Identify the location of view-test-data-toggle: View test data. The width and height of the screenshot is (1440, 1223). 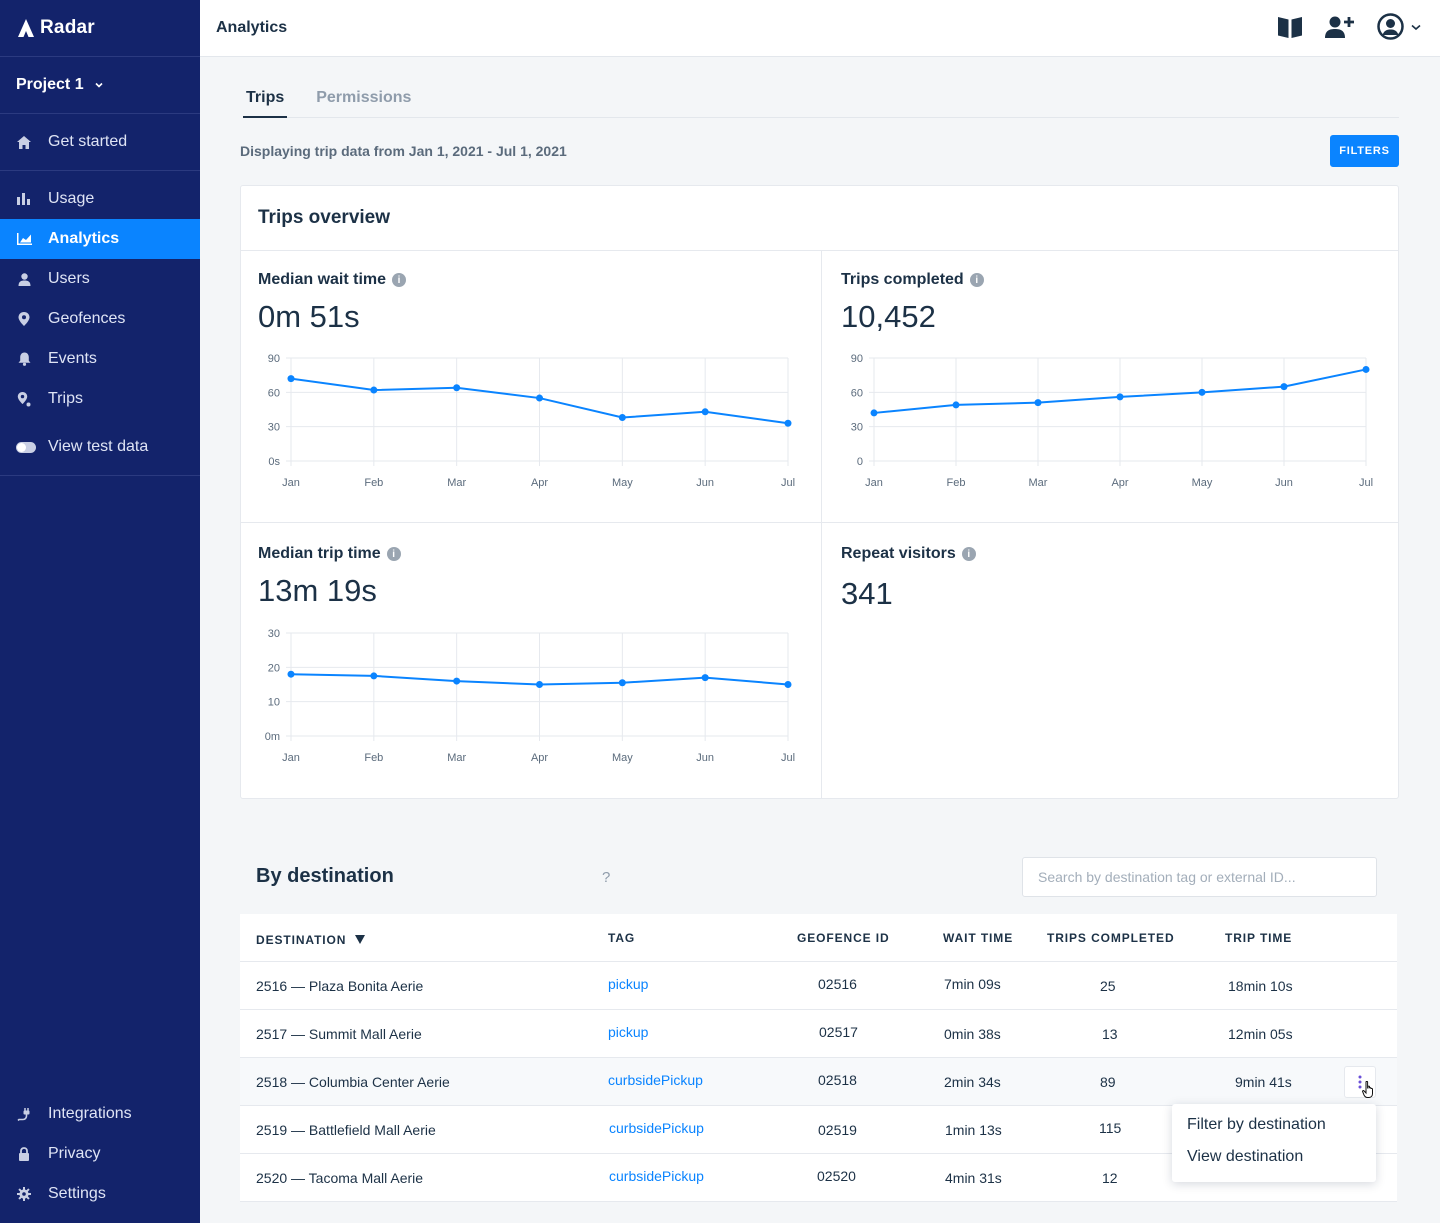
(100, 447).